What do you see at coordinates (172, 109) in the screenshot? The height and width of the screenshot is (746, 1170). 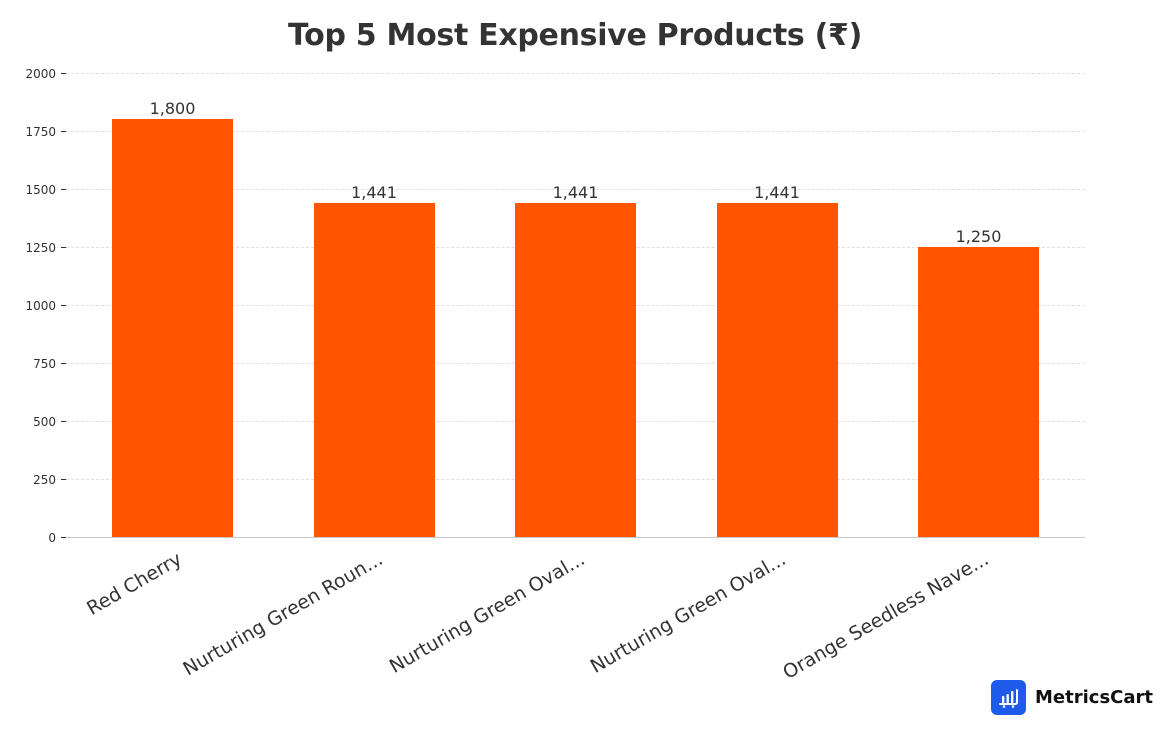 I see `bar-value-label: 1,800` at bounding box center [172, 109].